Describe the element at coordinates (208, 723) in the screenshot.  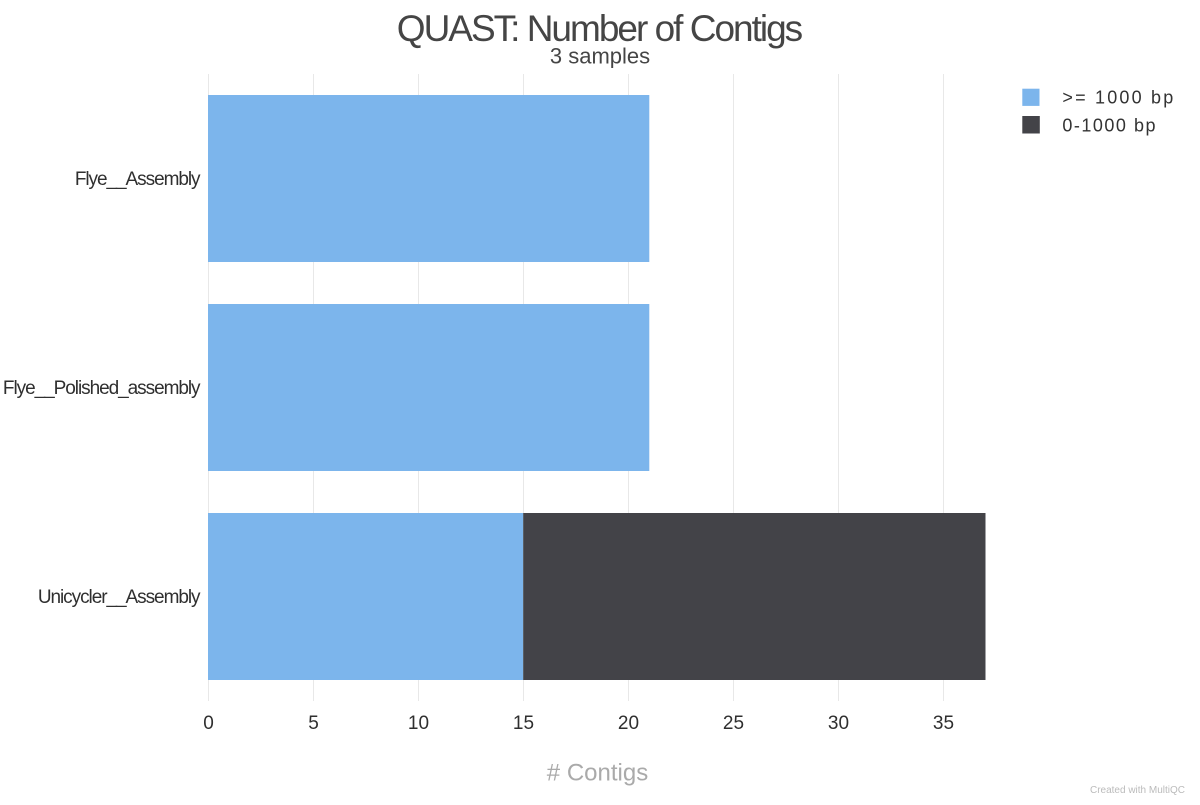
I see `svg-text: 0` at that location.